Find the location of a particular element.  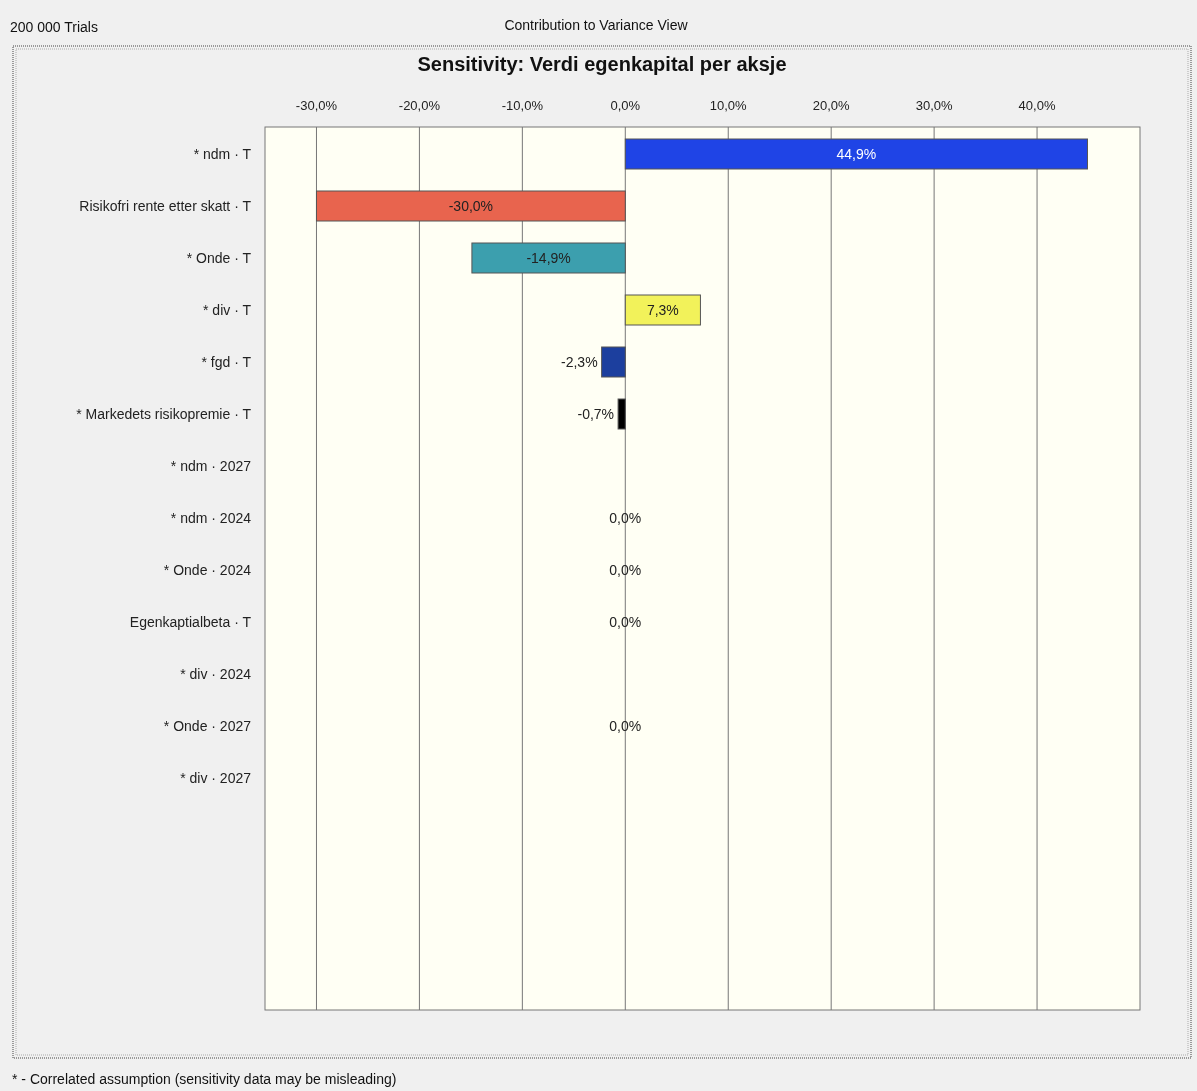

y-tick-label: * div · 2027 is located at coordinates (216, 778).